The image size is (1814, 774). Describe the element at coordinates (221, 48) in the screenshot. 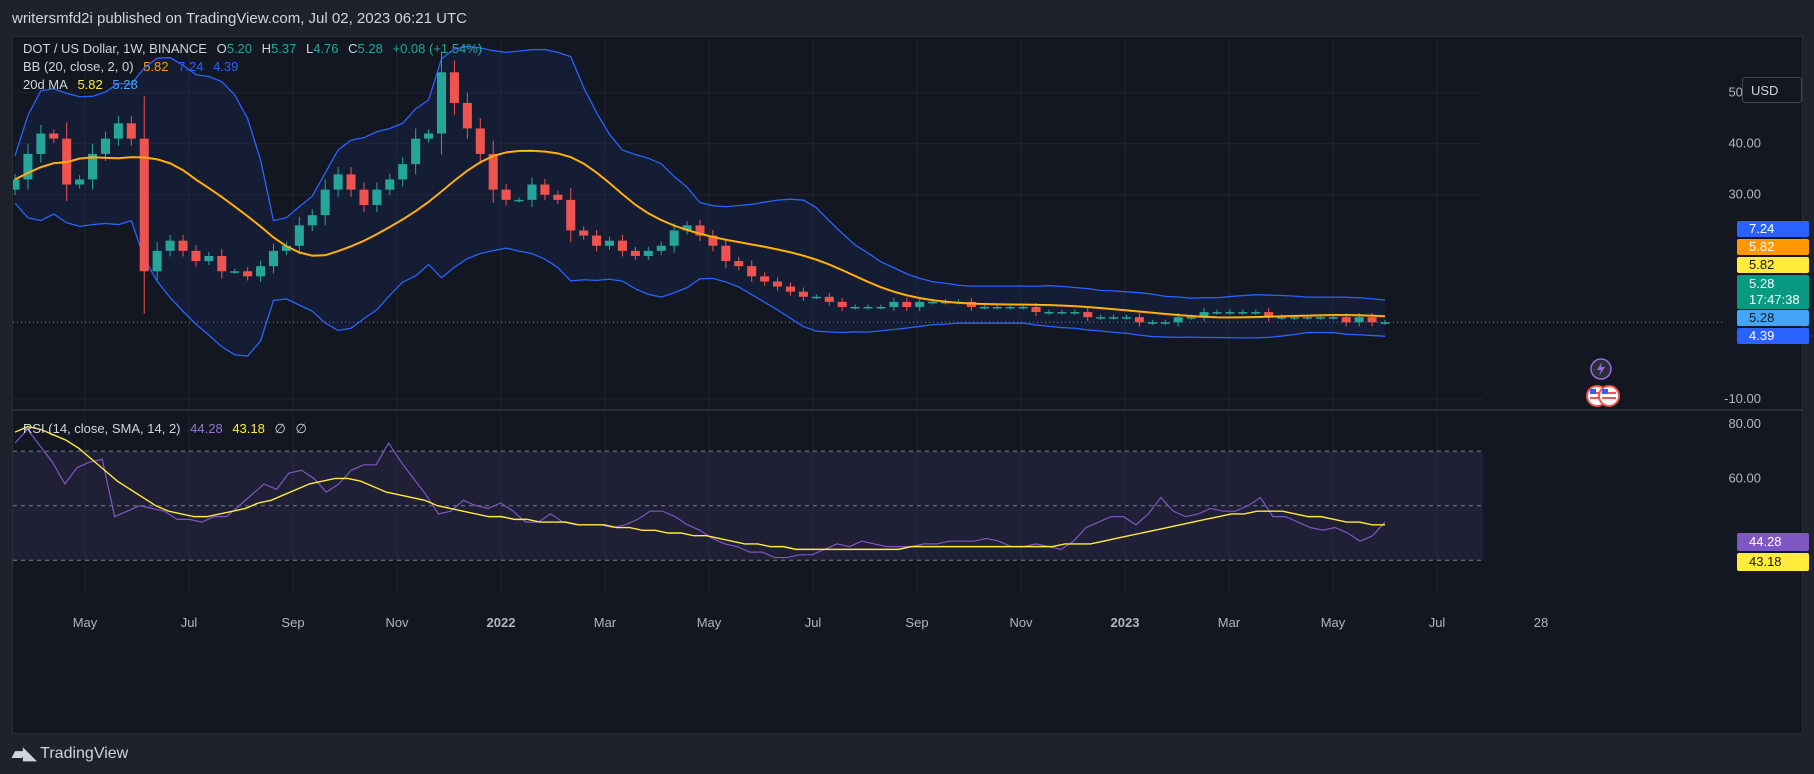

I see `open-key: O` at that location.